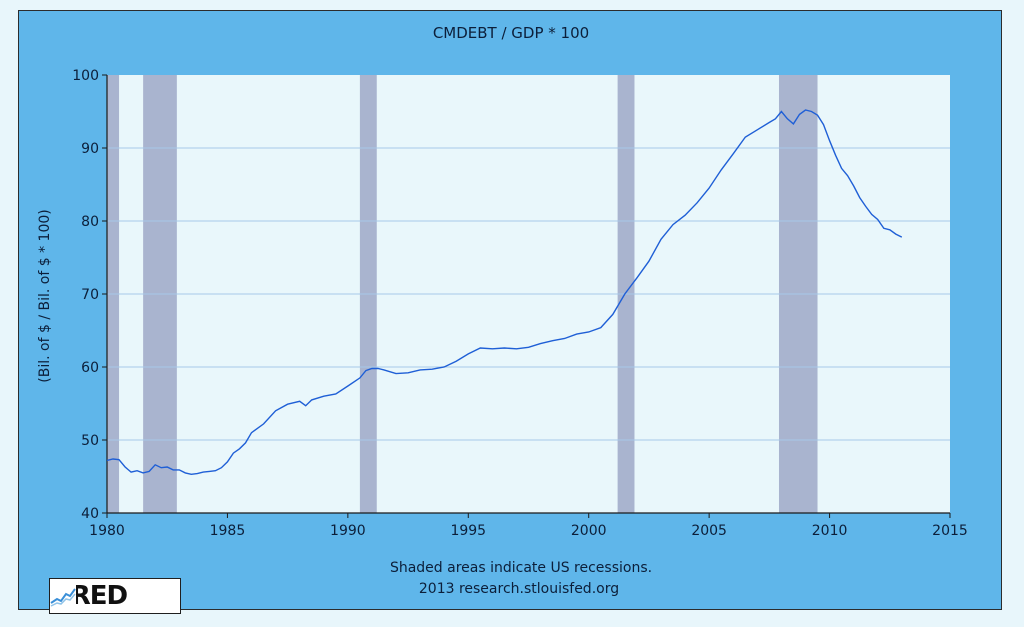  I want to click on x-tick-label-2000: 2000, so click(589, 531).